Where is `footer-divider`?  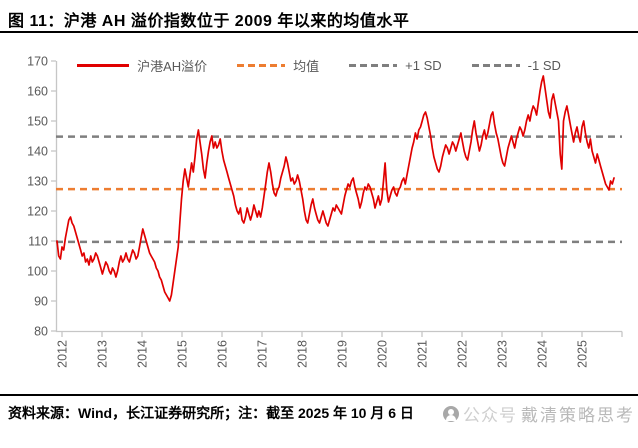 footer-divider is located at coordinates (319, 395).